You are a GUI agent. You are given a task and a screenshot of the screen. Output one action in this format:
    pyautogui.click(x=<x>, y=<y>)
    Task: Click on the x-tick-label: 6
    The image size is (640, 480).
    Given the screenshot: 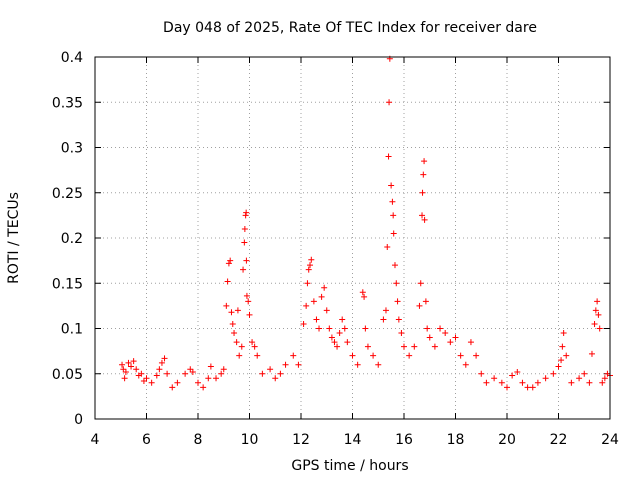 What is the action you would take?
    pyautogui.click(x=146, y=440)
    